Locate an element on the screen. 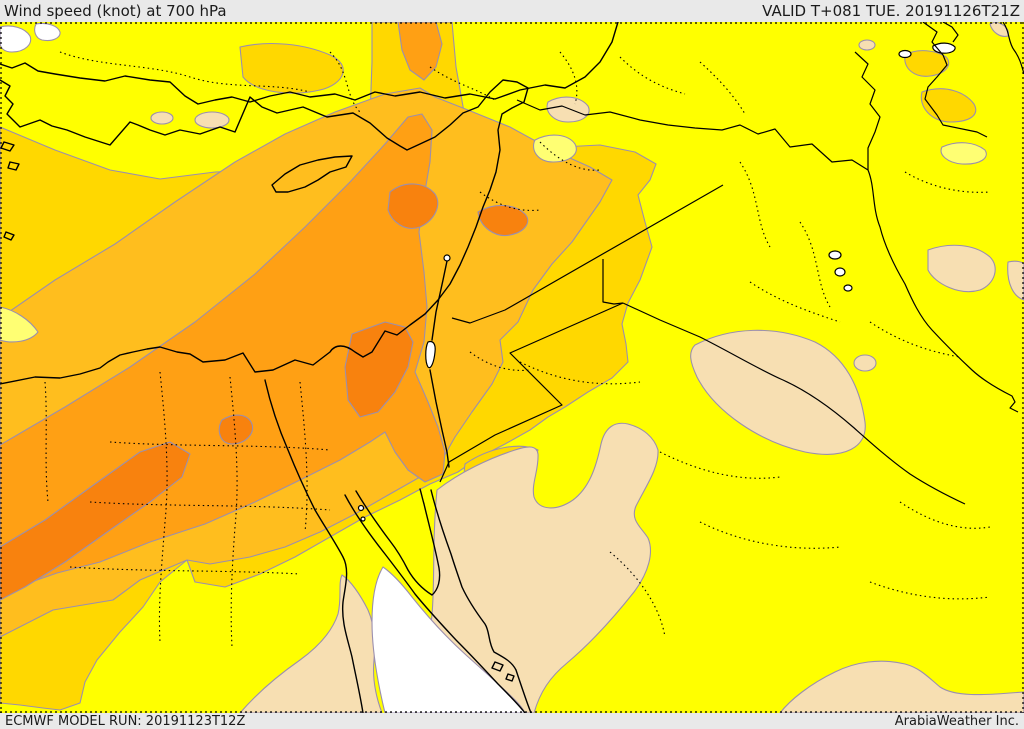  border-jordan-saudi-zigzag is located at coordinates (531, 392).